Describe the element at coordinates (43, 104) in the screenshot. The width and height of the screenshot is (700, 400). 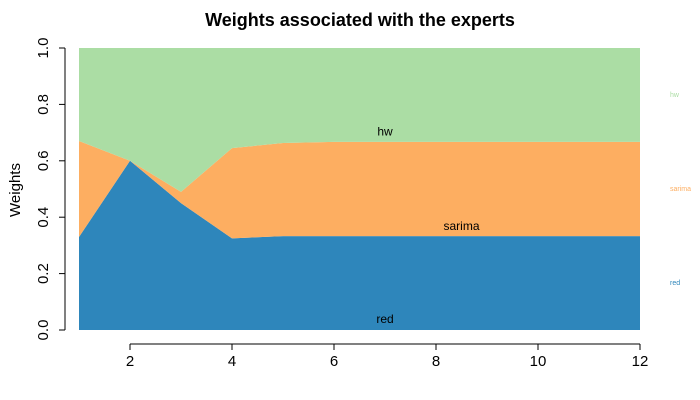
I see `y-tick-label: 0.8` at that location.